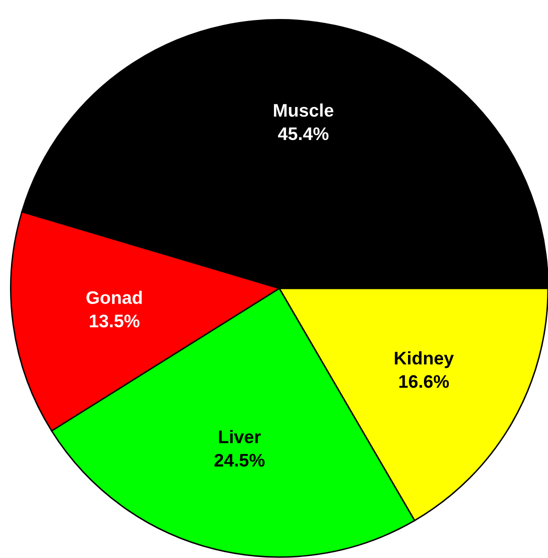  I want to click on data-label: 16.6%, so click(424, 381).